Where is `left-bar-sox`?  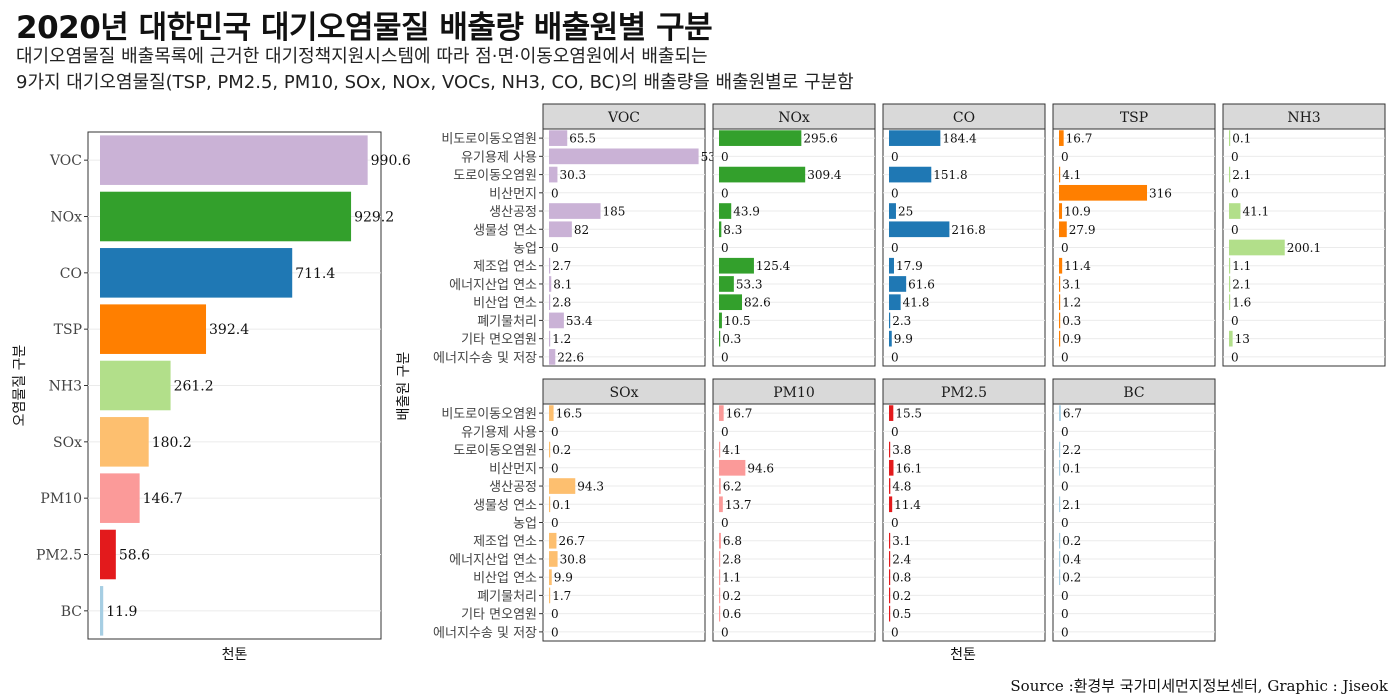
left-bar-sox is located at coordinates (124, 442).